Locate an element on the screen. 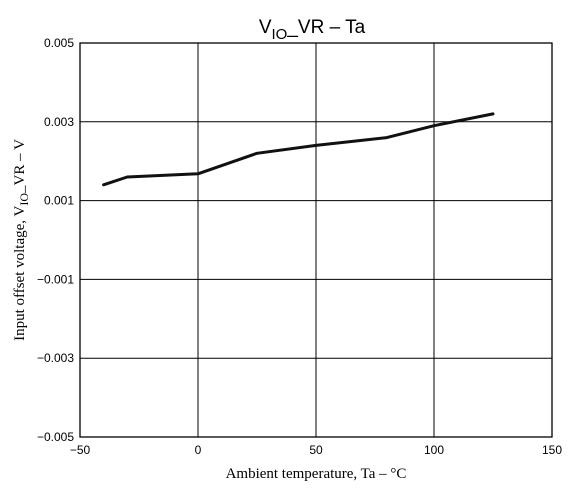 This screenshot has width=571, height=488. y-tick-labels: −0.005 −0.003 −0.001 0.001 0.003 0.005 is located at coordinates (55, 240).